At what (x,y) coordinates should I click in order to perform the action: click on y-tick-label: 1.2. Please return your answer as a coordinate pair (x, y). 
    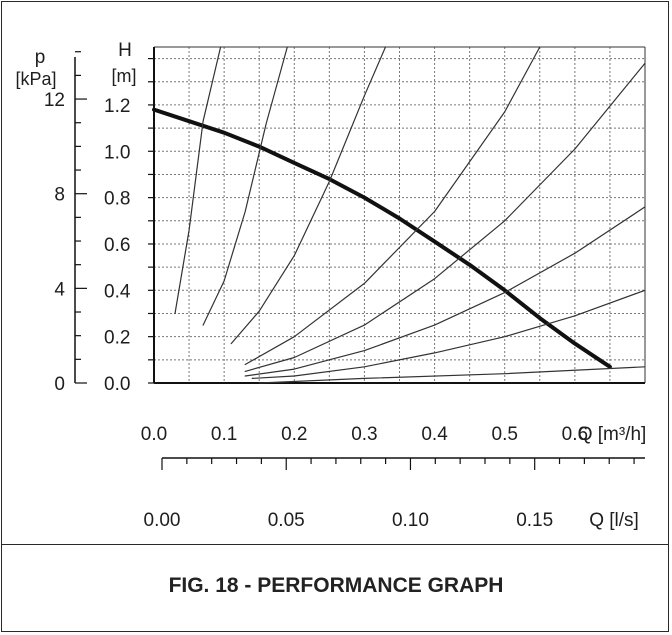
    Looking at the image, I should click on (117, 106).